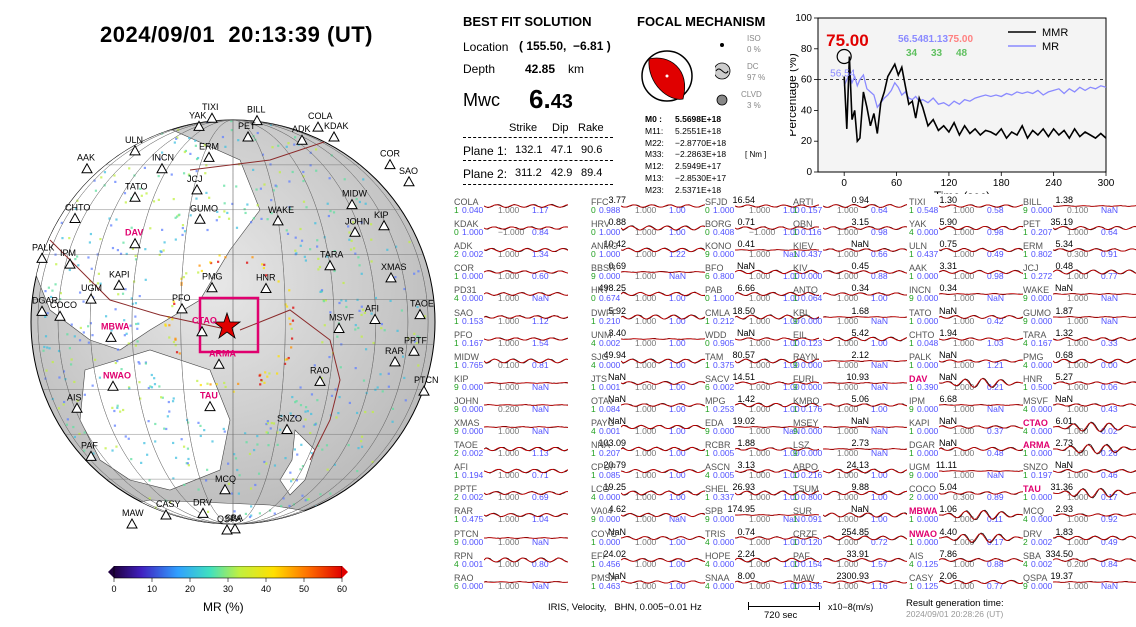  I want to click on wave-amplitude: 0.68, so click(1064, 354).